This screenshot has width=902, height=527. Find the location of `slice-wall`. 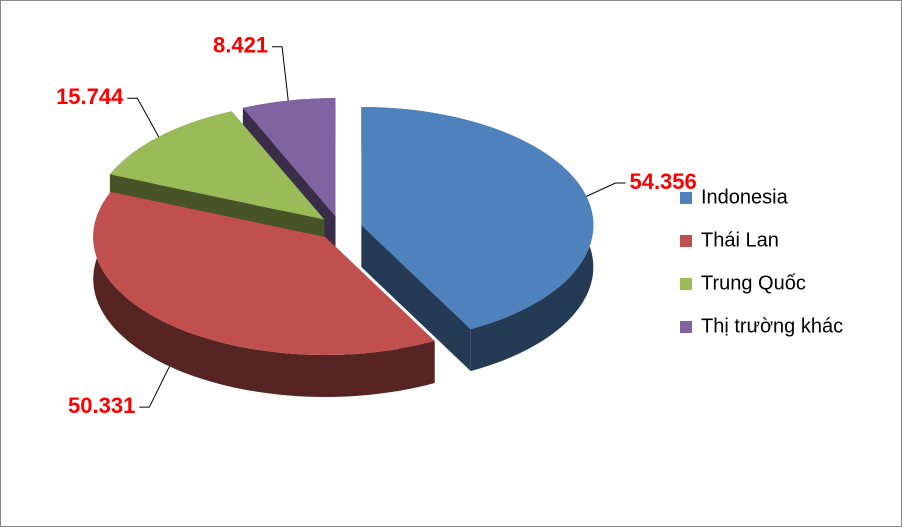

slice-wall is located at coordinates (264, 294).